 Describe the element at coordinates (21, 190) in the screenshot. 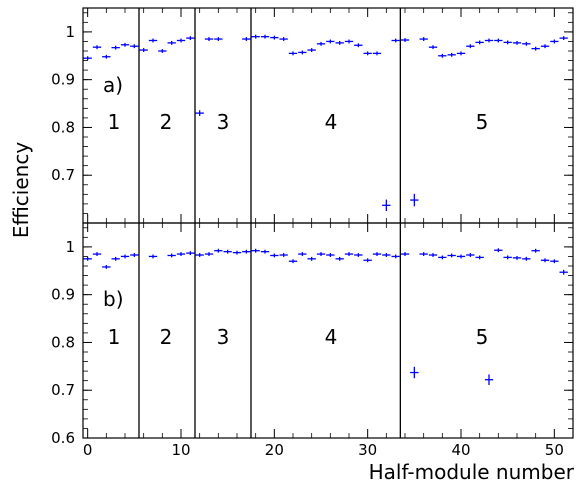

I see `y-axis-title: Efficiency` at that location.